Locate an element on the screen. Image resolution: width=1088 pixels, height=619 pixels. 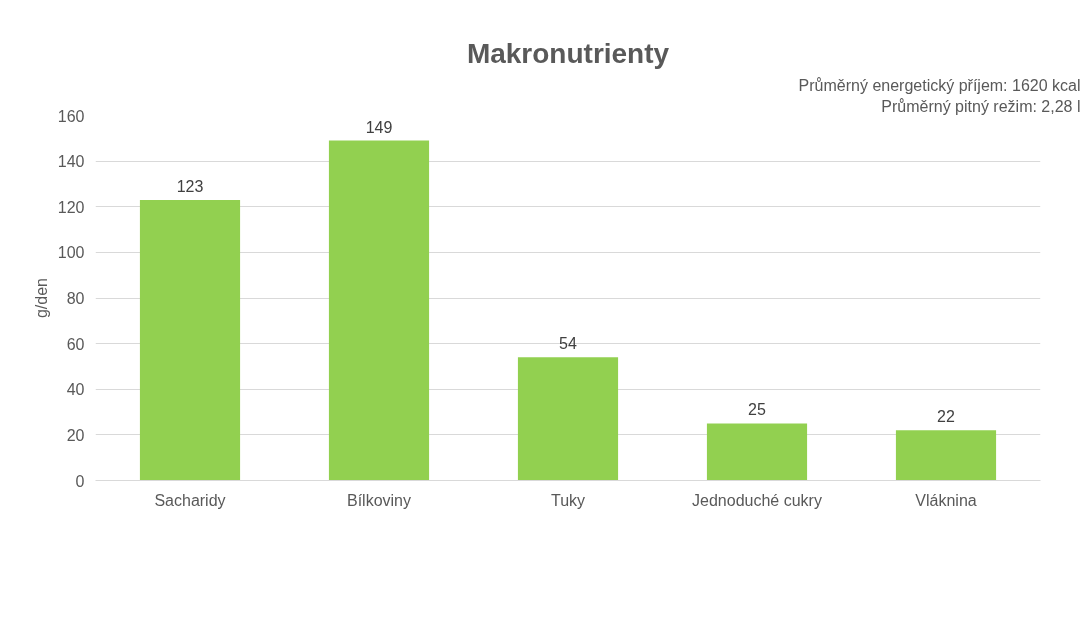
y-tick-label: 80 is located at coordinates (75, 298).